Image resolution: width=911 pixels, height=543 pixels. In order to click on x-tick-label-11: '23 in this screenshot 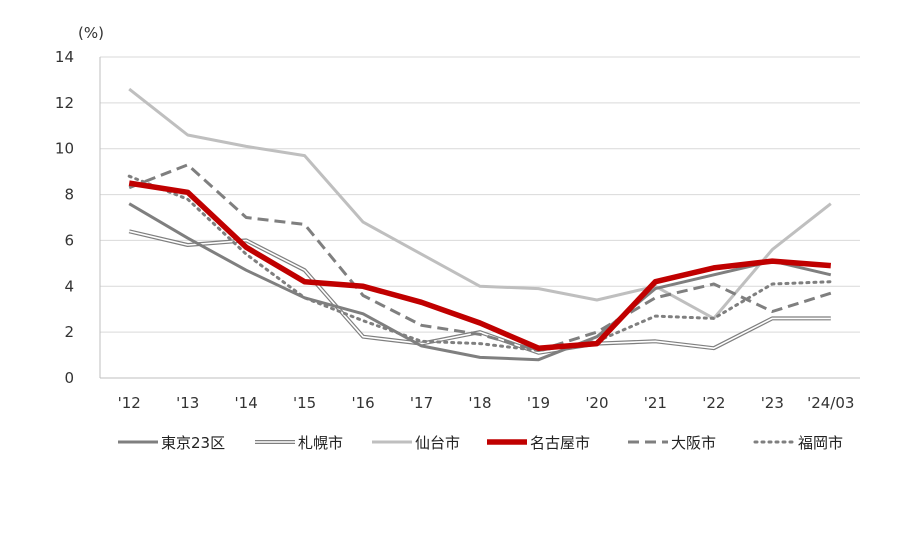, I will do `click(772, 403)`.